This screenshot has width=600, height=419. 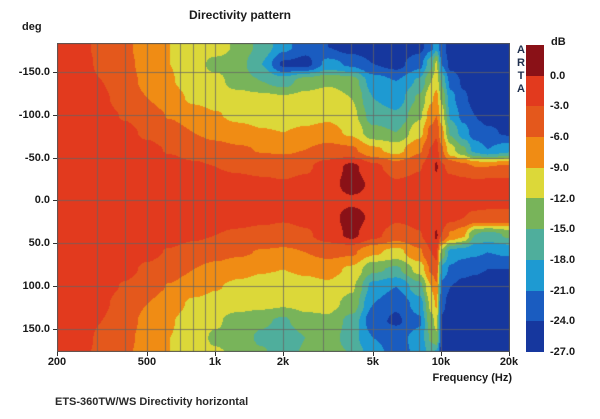 What do you see at coordinates (283, 362) in the screenshot?
I see `x-tick-label: 2k` at bounding box center [283, 362].